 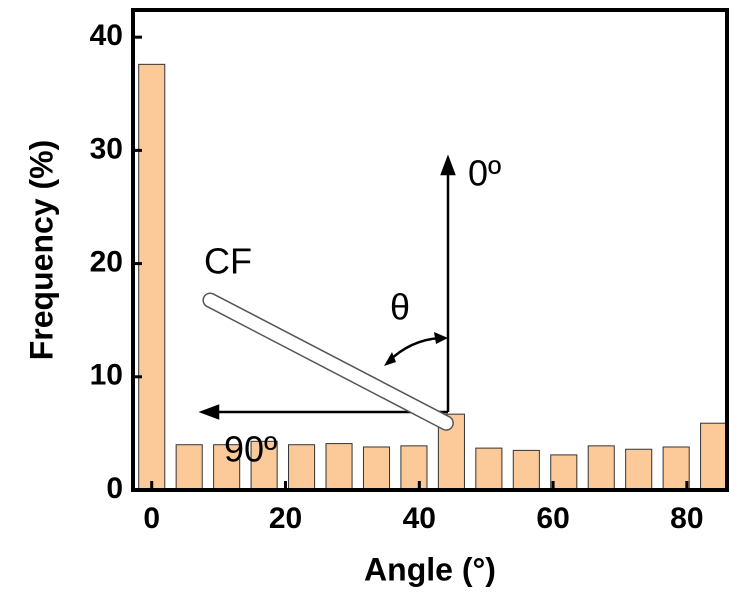 What do you see at coordinates (430, 569) in the screenshot?
I see `x-axis-title: Angle (°)` at bounding box center [430, 569].